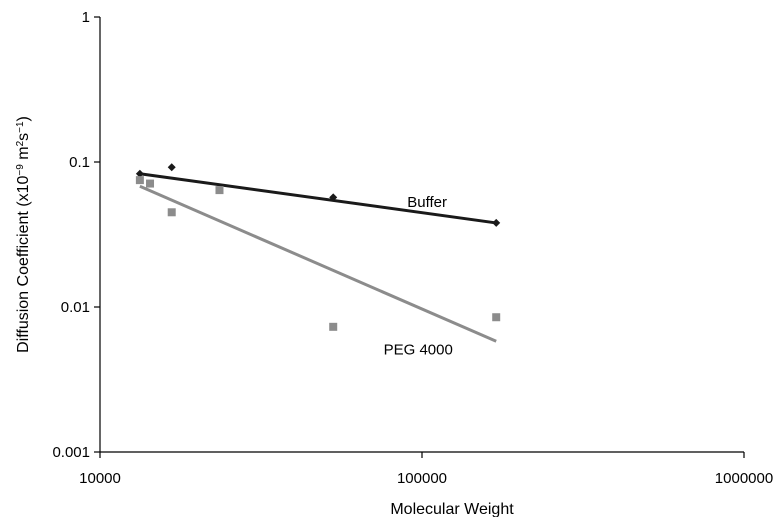 This screenshot has height=517, width=776. I want to click on series-label-0: Buffer, so click(427, 202).